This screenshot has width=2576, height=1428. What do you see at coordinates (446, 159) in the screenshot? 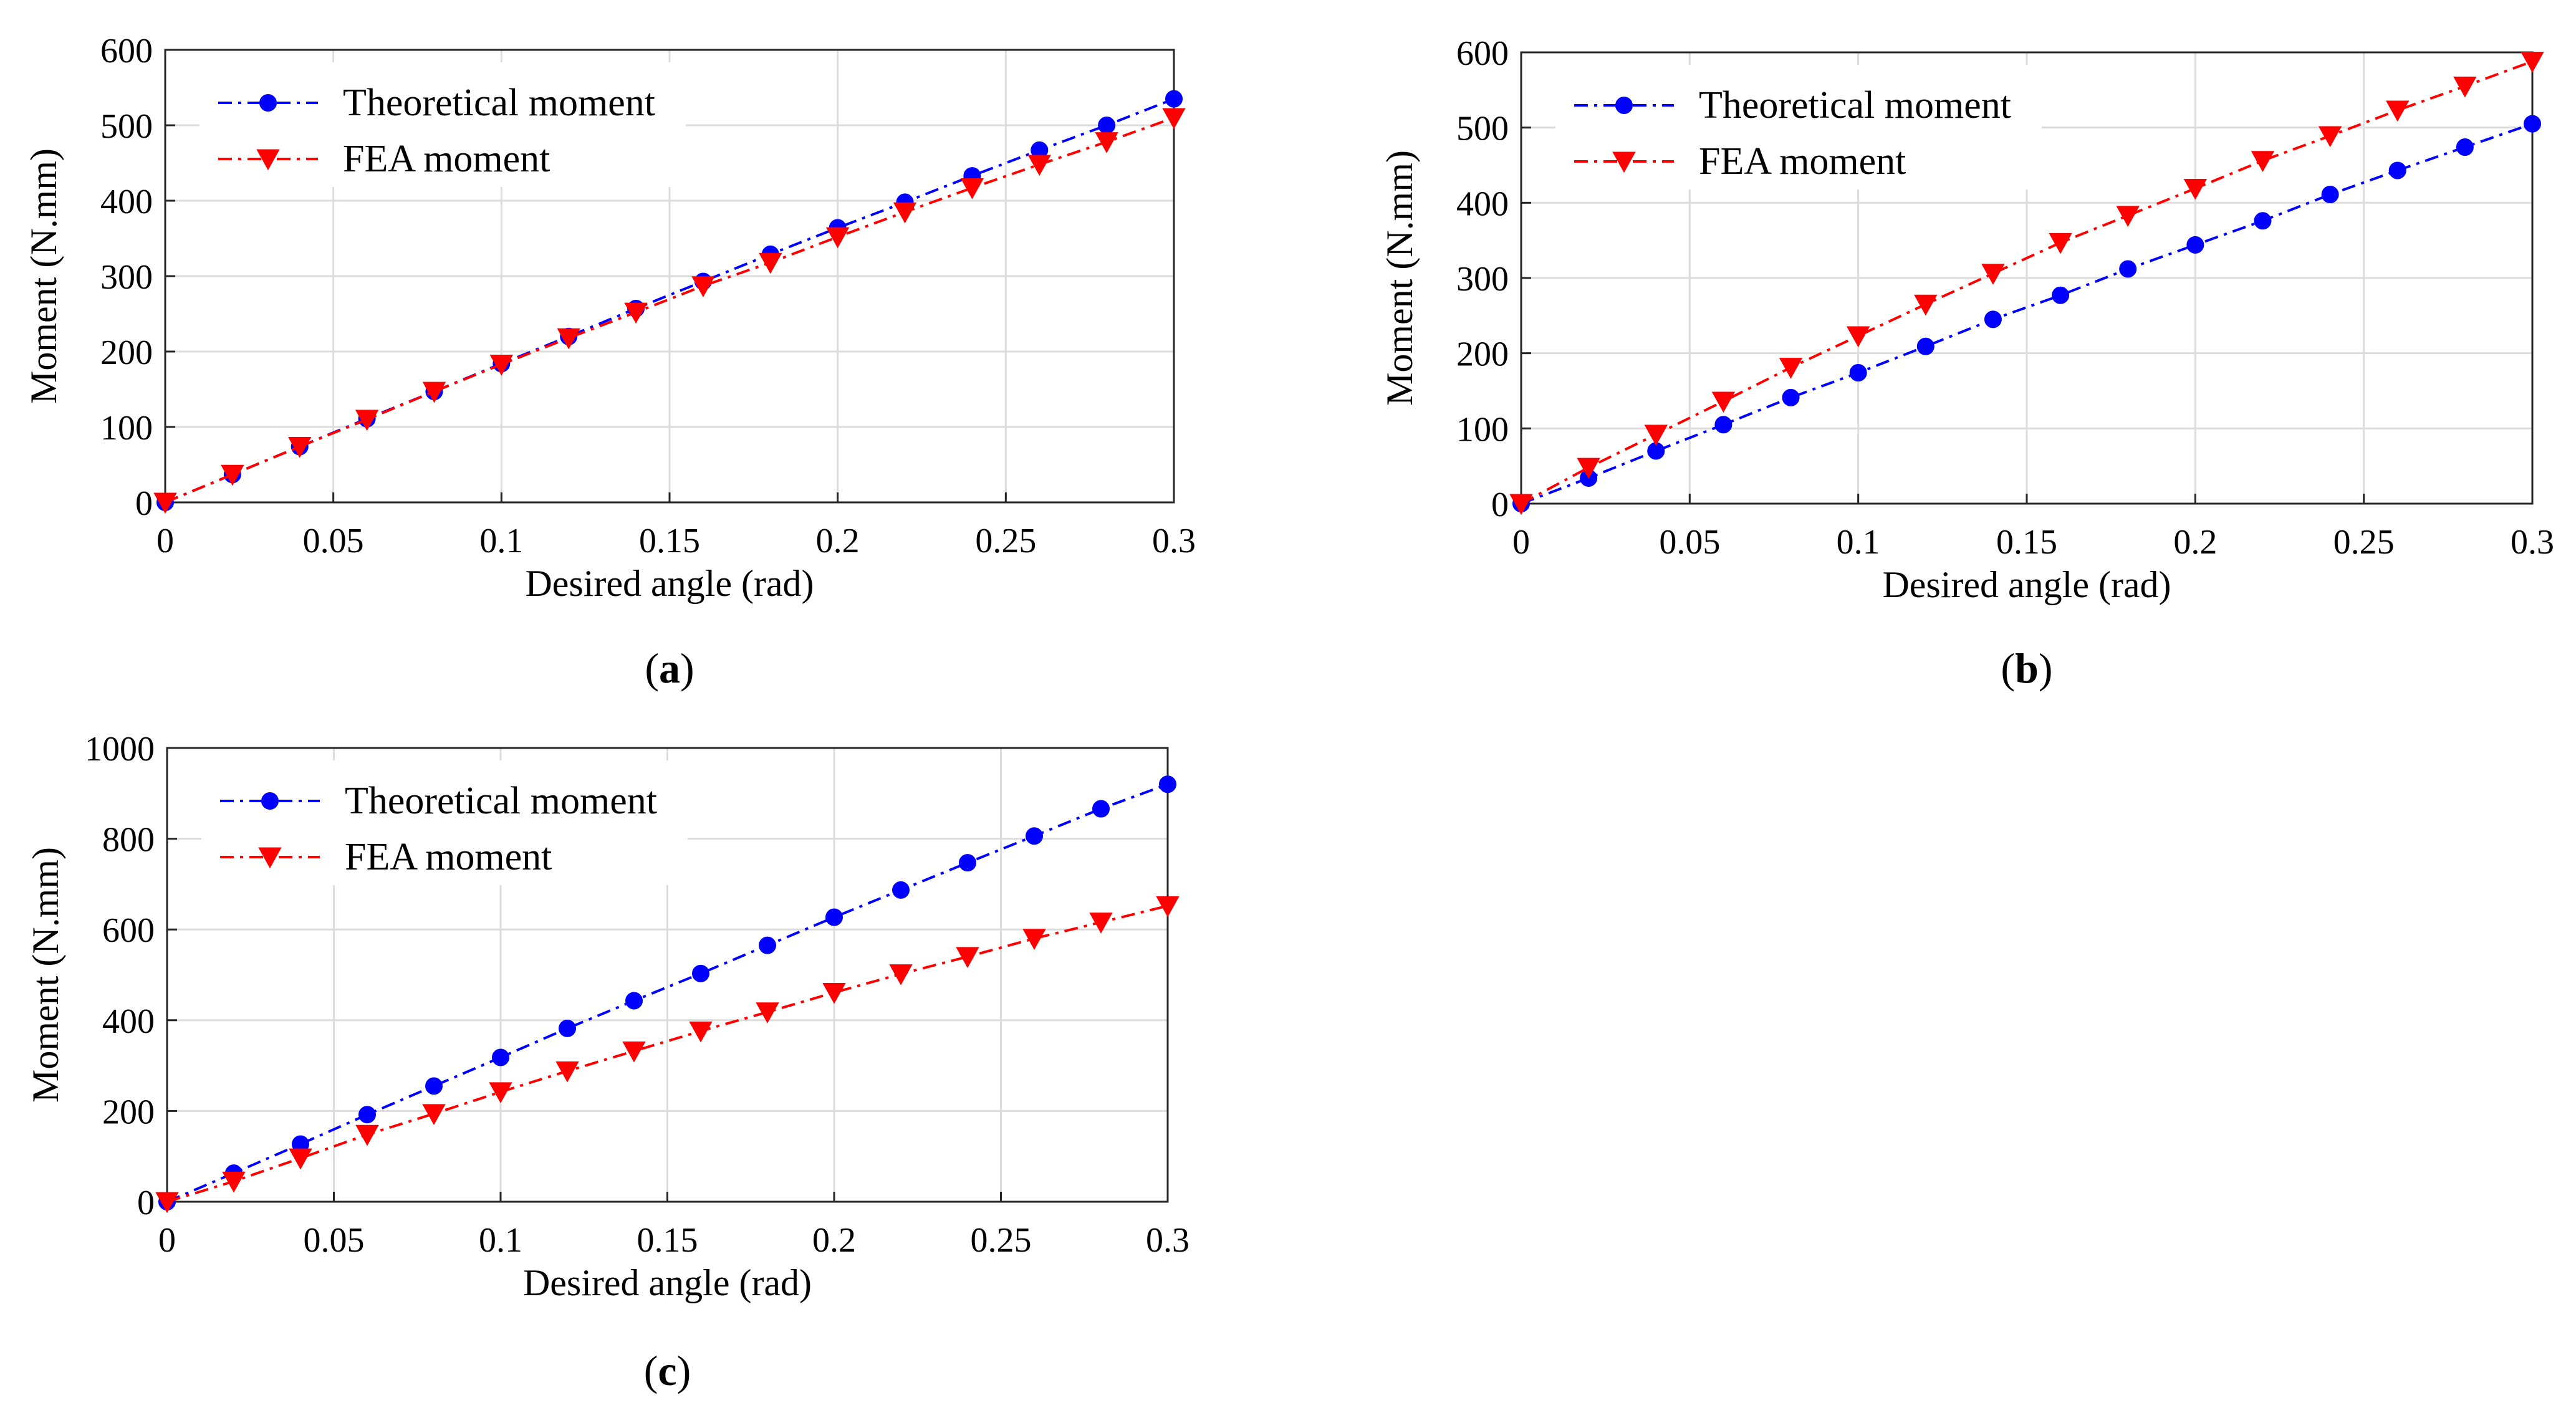
I see `legend-label: FEA moment` at bounding box center [446, 159].